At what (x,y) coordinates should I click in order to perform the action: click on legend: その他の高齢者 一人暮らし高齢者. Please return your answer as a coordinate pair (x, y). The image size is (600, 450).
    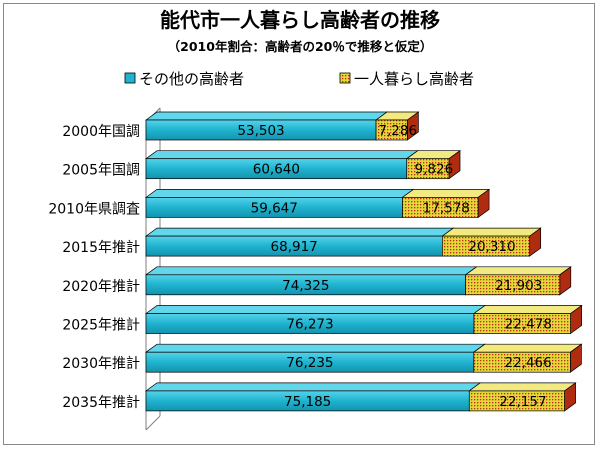
    Looking at the image, I should click on (299, 79).